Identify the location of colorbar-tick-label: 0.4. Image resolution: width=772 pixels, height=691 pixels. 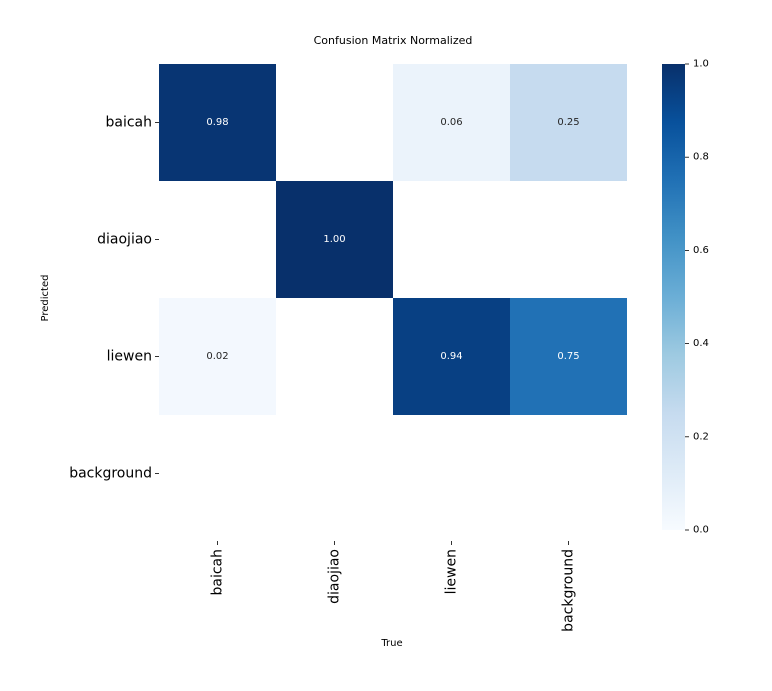
(701, 343).